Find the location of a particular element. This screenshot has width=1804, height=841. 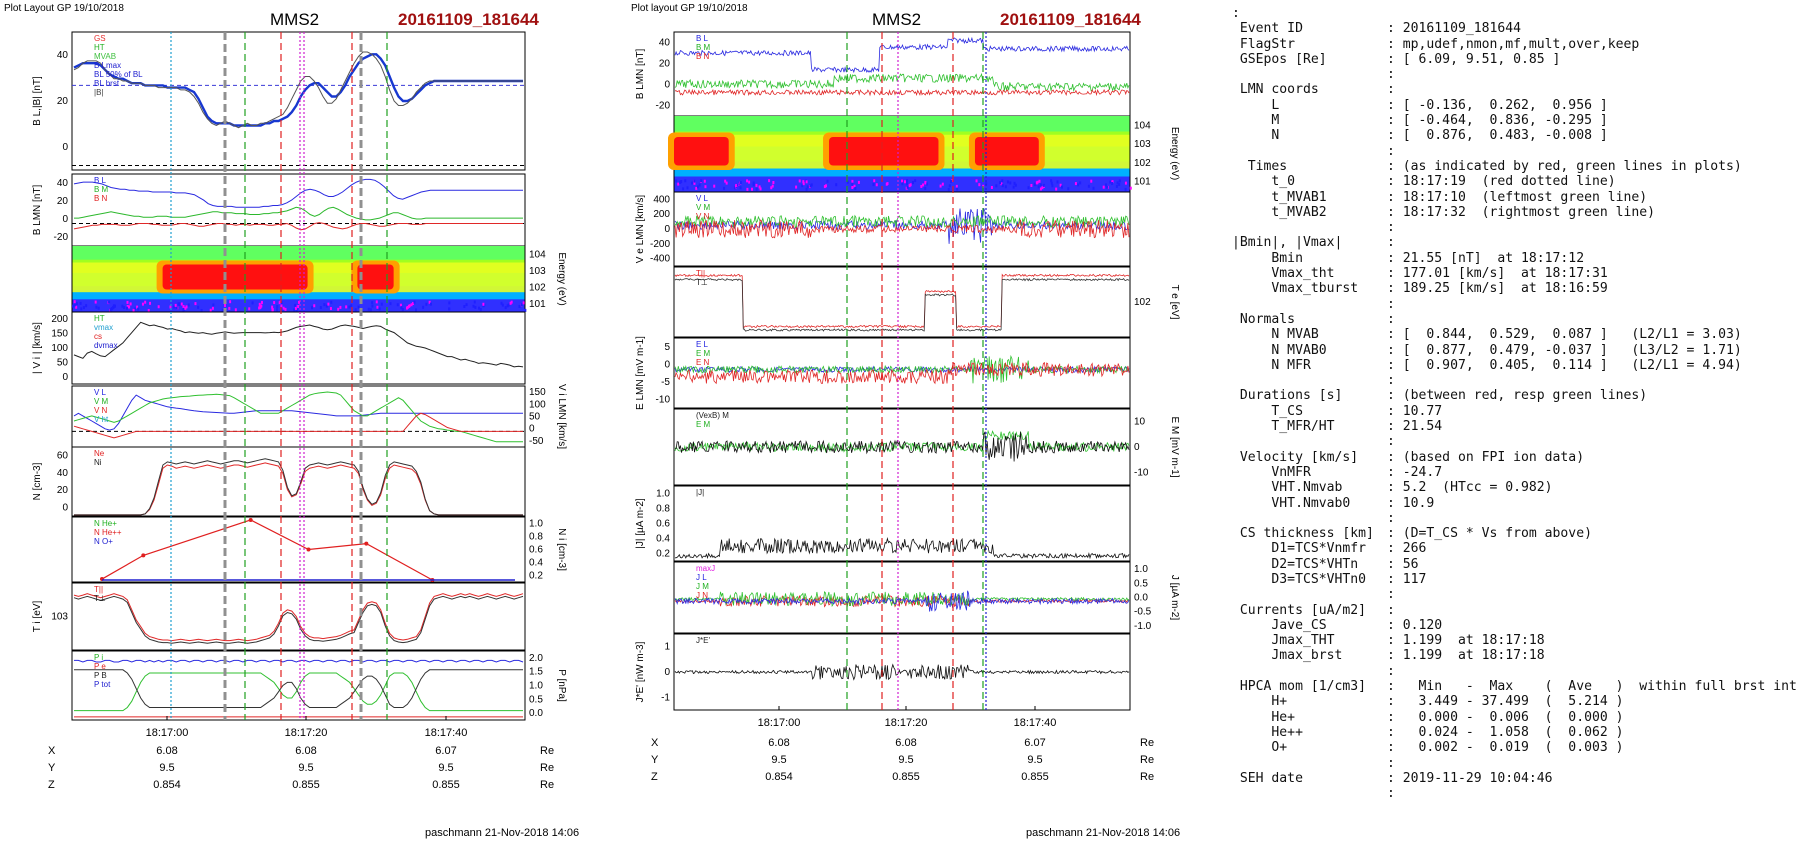

info-row: Currents [uA/m2]: is located at coordinates (1514, 610).